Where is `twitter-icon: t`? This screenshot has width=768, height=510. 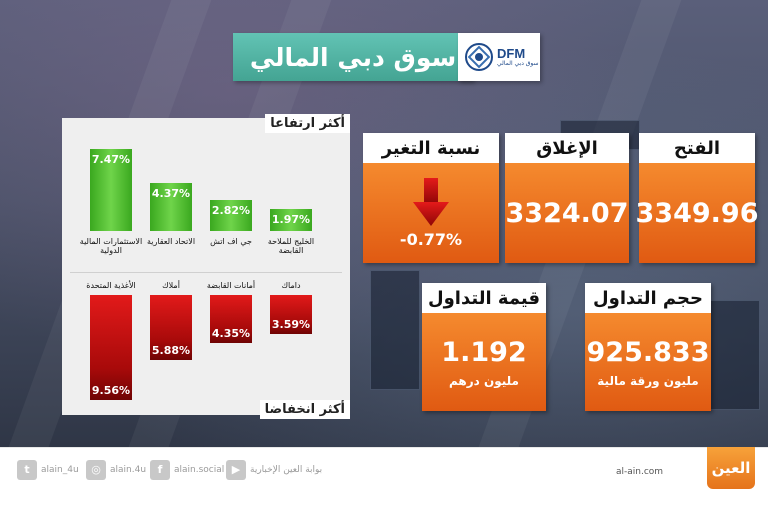
twitter-icon: t is located at coordinates (27, 470).